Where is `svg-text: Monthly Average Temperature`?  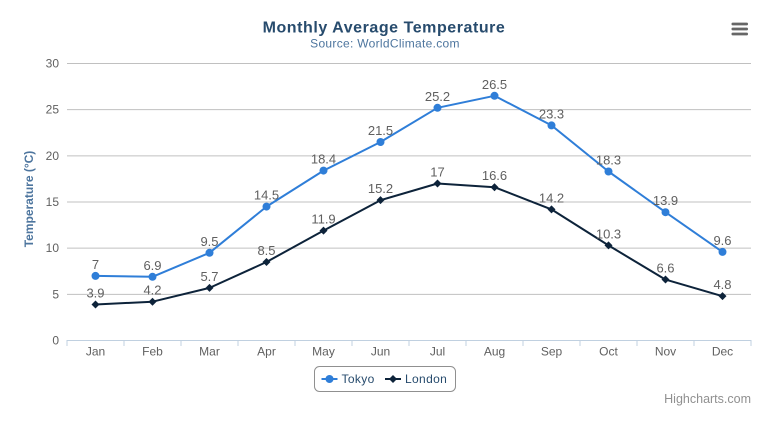
svg-text: Monthly Average Temperature is located at coordinates (384, 27).